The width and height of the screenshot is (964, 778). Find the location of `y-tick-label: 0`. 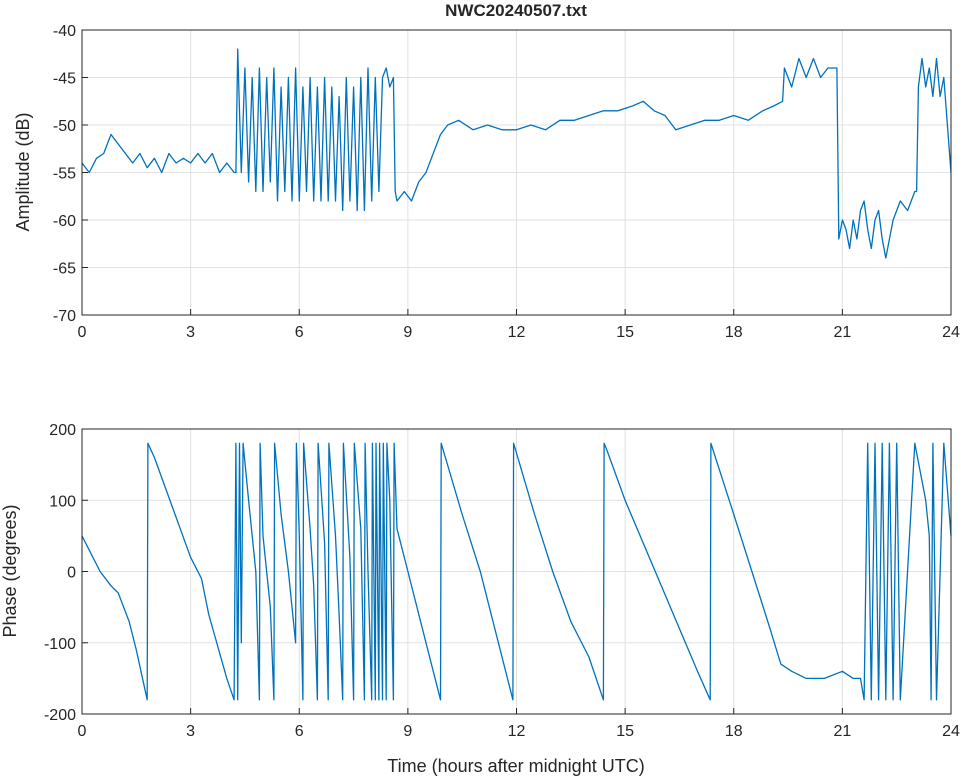

y-tick-label: 0 is located at coordinates (71, 573).